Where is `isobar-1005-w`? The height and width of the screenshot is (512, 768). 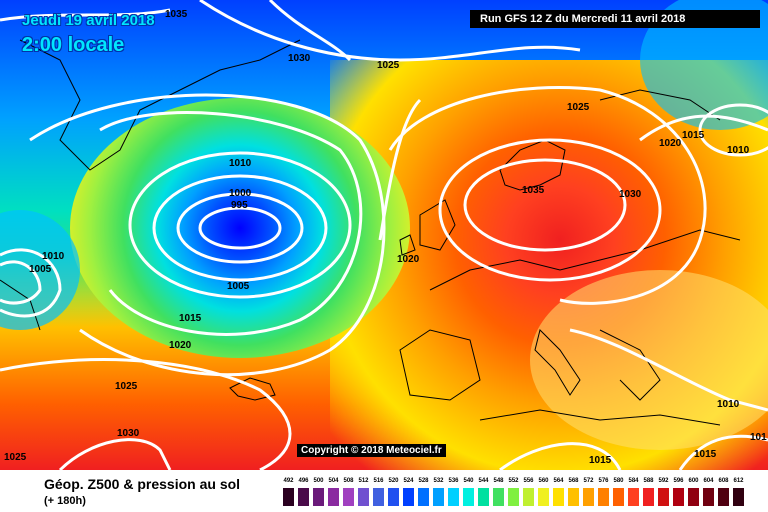 isobar-1005-w is located at coordinates (21, 282).